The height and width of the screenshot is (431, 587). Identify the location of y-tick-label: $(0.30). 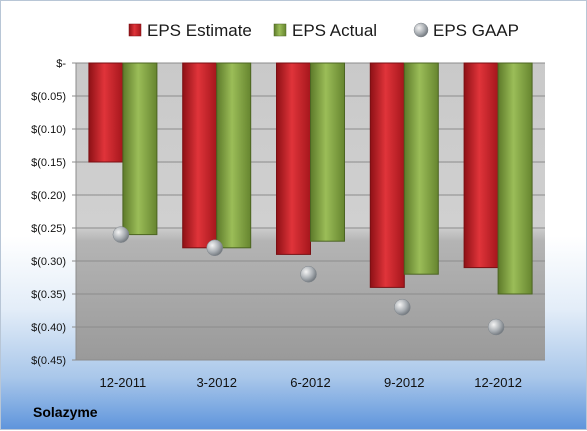
(48, 262).